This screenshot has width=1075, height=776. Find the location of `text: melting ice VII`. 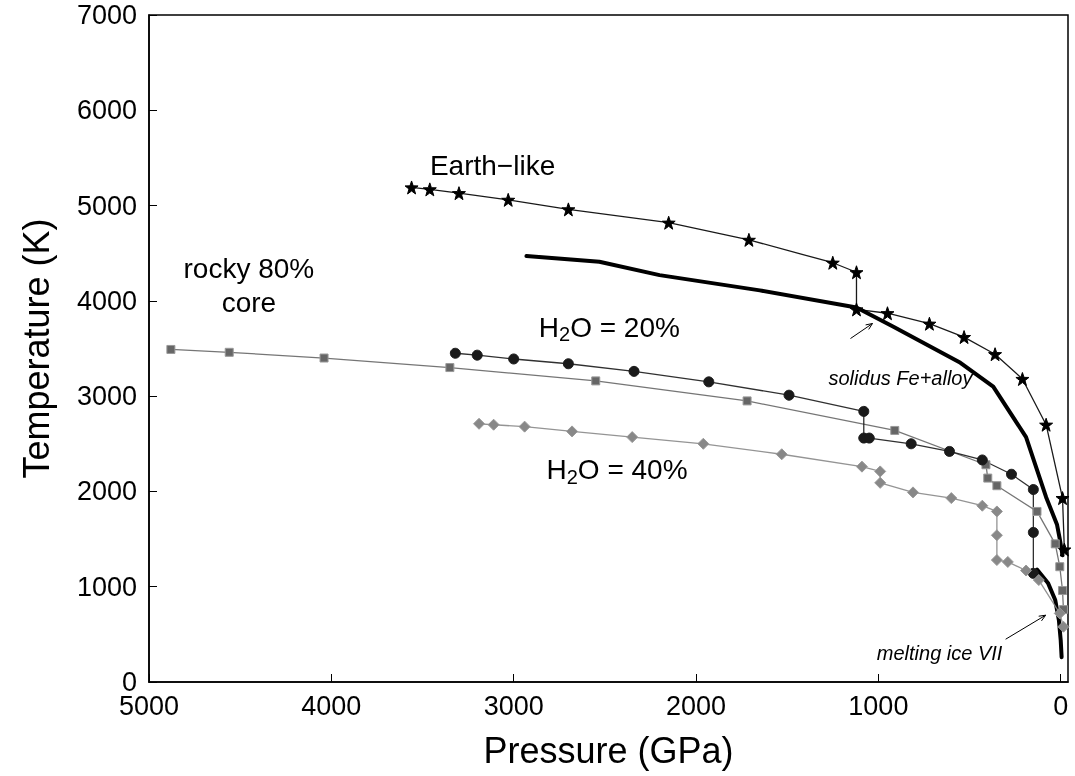

text: melting ice VII is located at coordinates (939, 653).